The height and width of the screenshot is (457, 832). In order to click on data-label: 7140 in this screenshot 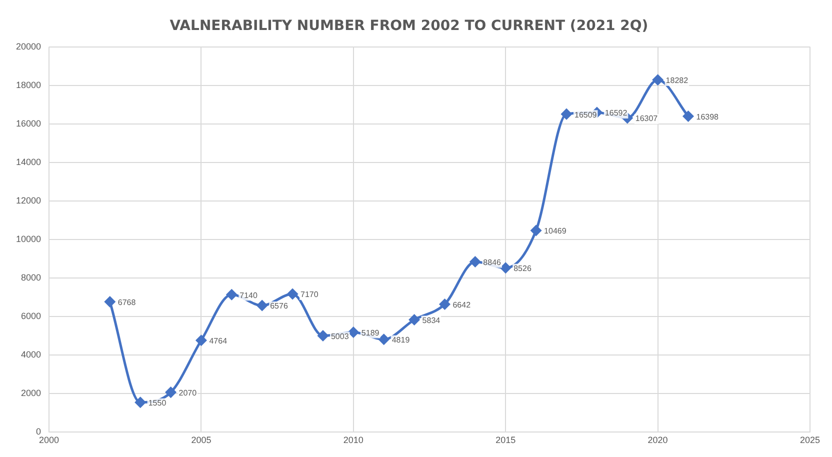, I will do `click(249, 295)`.